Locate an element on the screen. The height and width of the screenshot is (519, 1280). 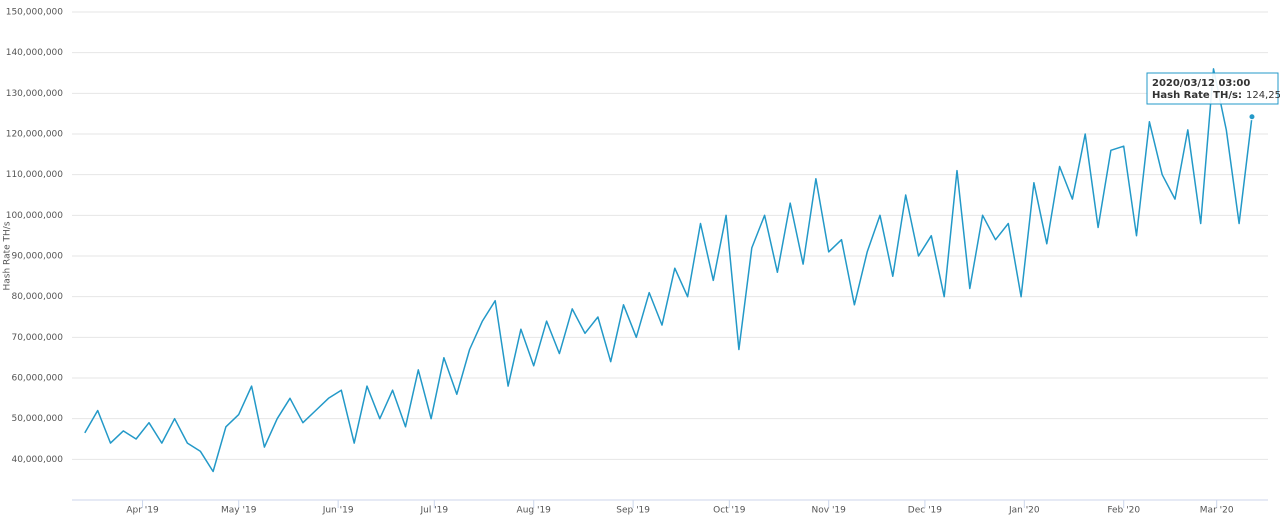
x-tick-label: Dec '19 is located at coordinates (925, 511).